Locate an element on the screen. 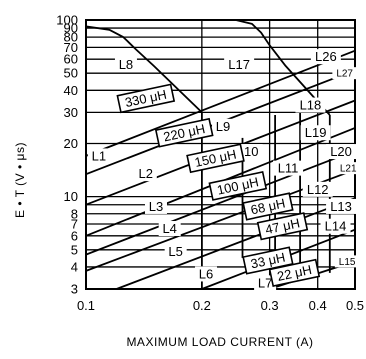  inductance-label: 33 μH is located at coordinates (267, 261).